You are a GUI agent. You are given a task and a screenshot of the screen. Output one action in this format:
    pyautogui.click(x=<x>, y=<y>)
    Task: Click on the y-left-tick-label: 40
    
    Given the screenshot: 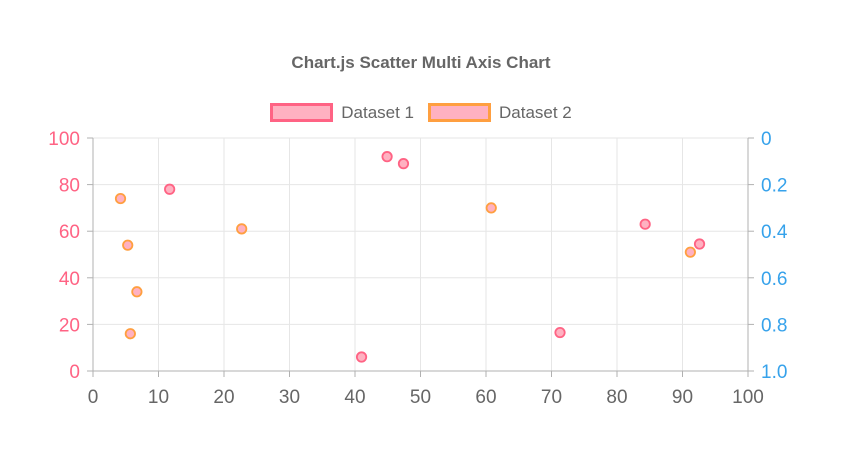 What is the action you would take?
    pyautogui.click(x=69, y=279)
    